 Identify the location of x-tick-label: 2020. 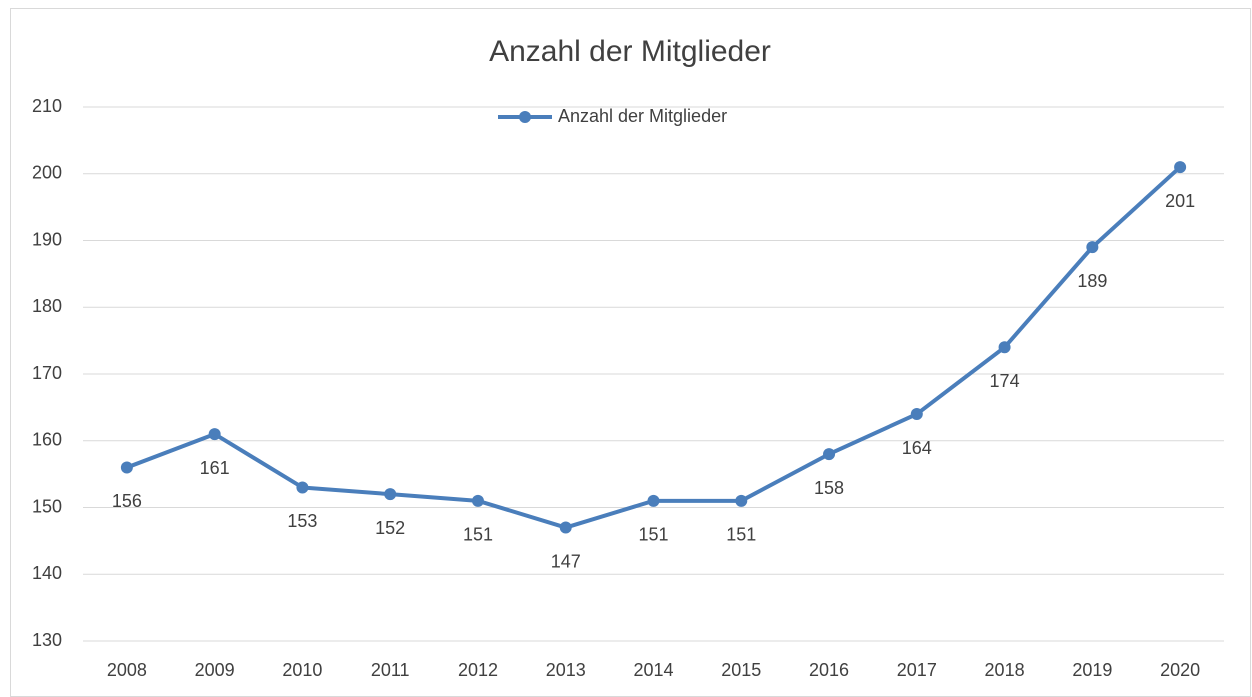
(1180, 670).